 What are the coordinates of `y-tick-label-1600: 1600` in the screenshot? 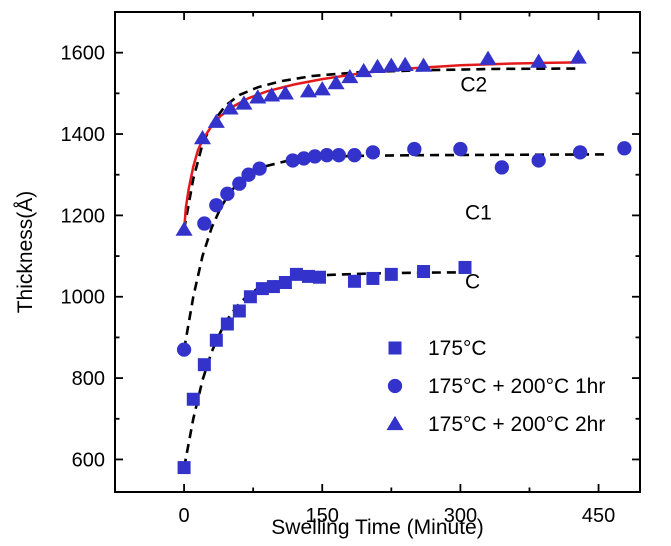 It's located at (83, 54).